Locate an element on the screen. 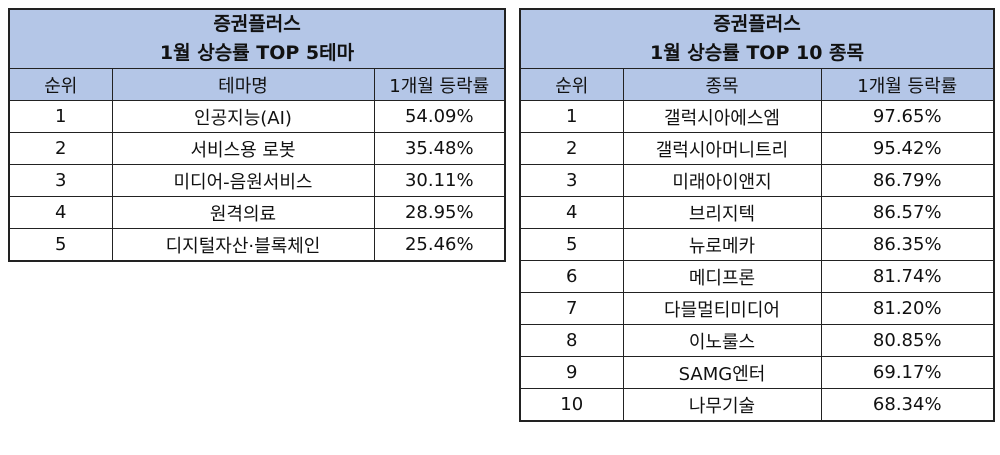 The width and height of the screenshot is (1000, 455). rank-cell: 6 is located at coordinates (571, 276).